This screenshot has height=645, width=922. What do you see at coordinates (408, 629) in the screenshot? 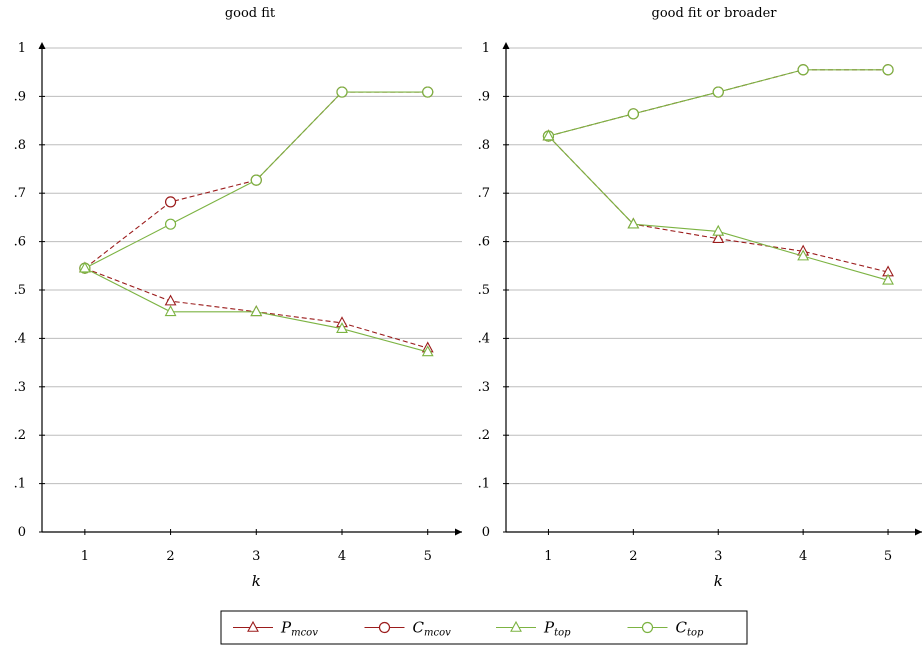
I see `legend-entry: Cmcov` at bounding box center [408, 629].